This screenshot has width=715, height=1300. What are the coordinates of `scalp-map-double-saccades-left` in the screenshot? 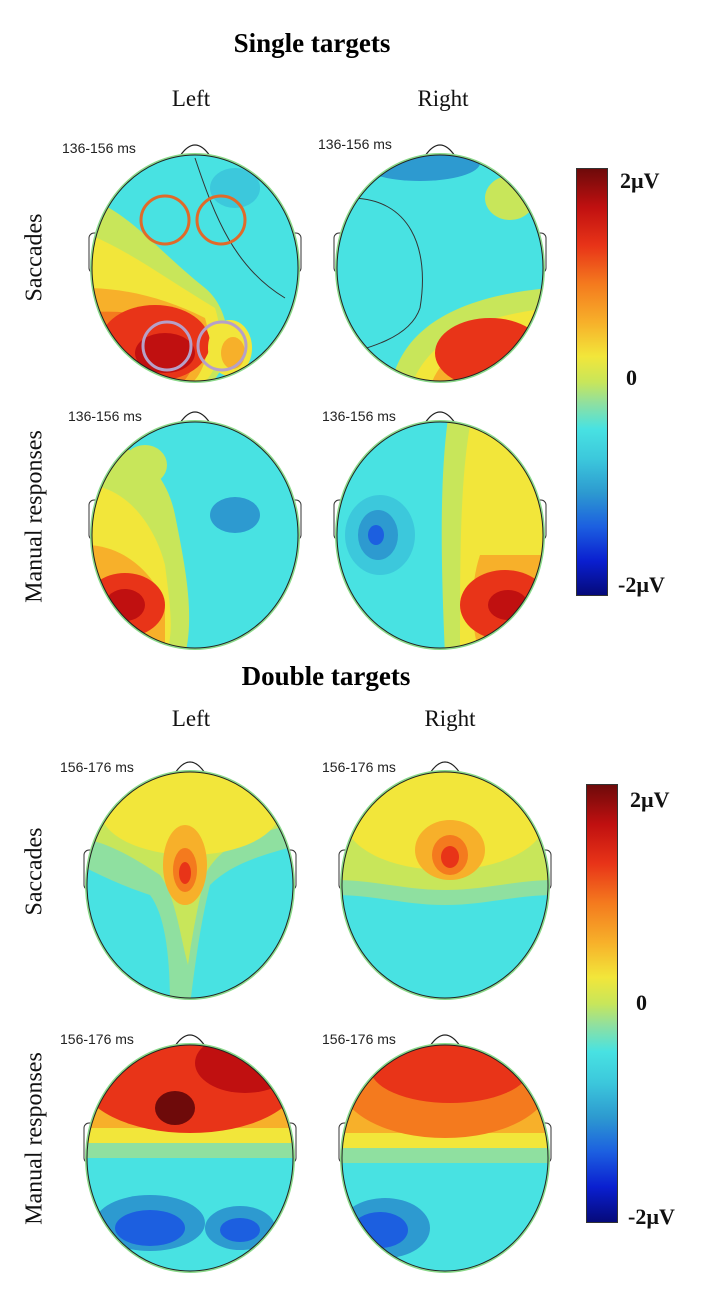 It's located at (190, 880).